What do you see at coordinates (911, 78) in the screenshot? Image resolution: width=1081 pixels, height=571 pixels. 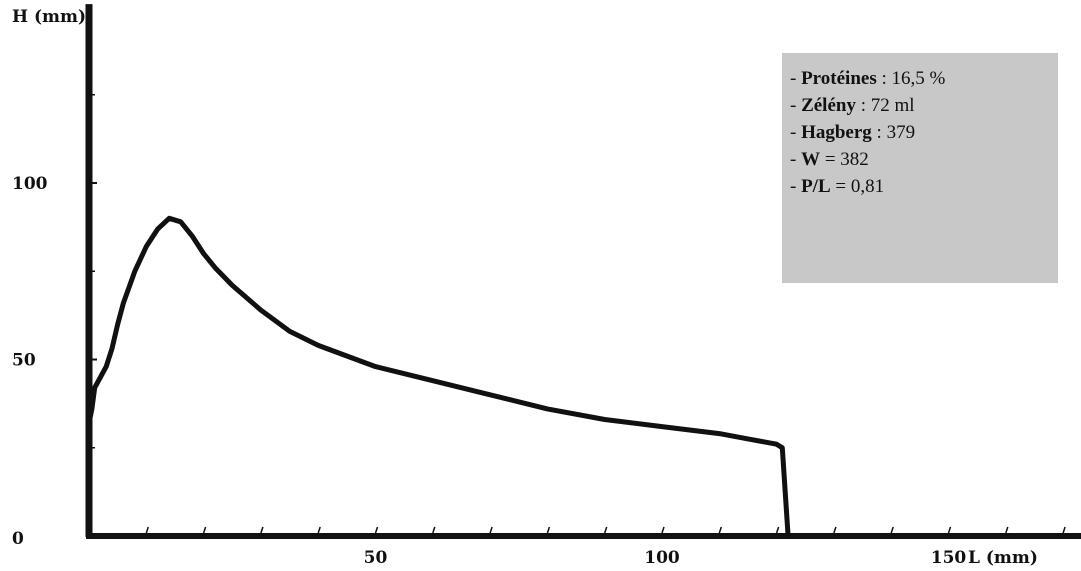 I see `info-value: : 16,5 %` at bounding box center [911, 78].